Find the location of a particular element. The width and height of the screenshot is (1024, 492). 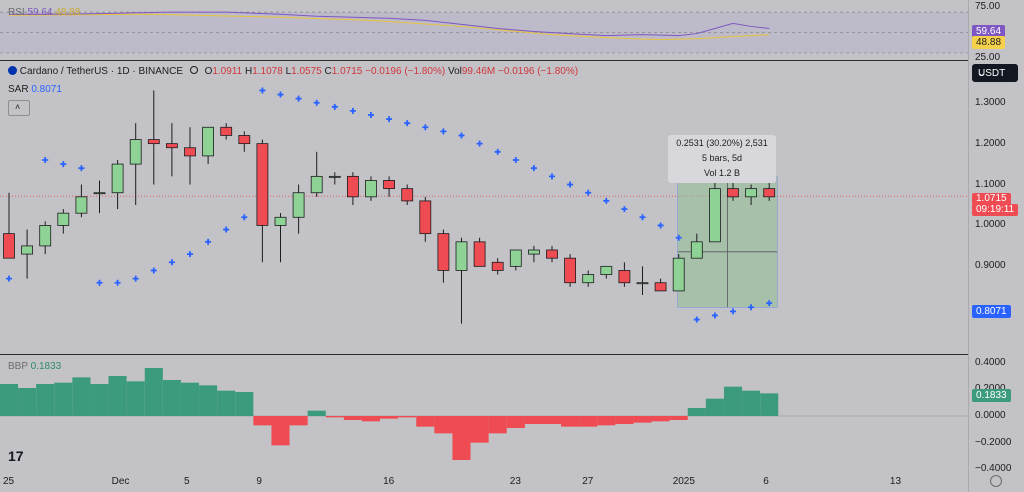

currency-button: USDT ⌄ is located at coordinates (995, 73).